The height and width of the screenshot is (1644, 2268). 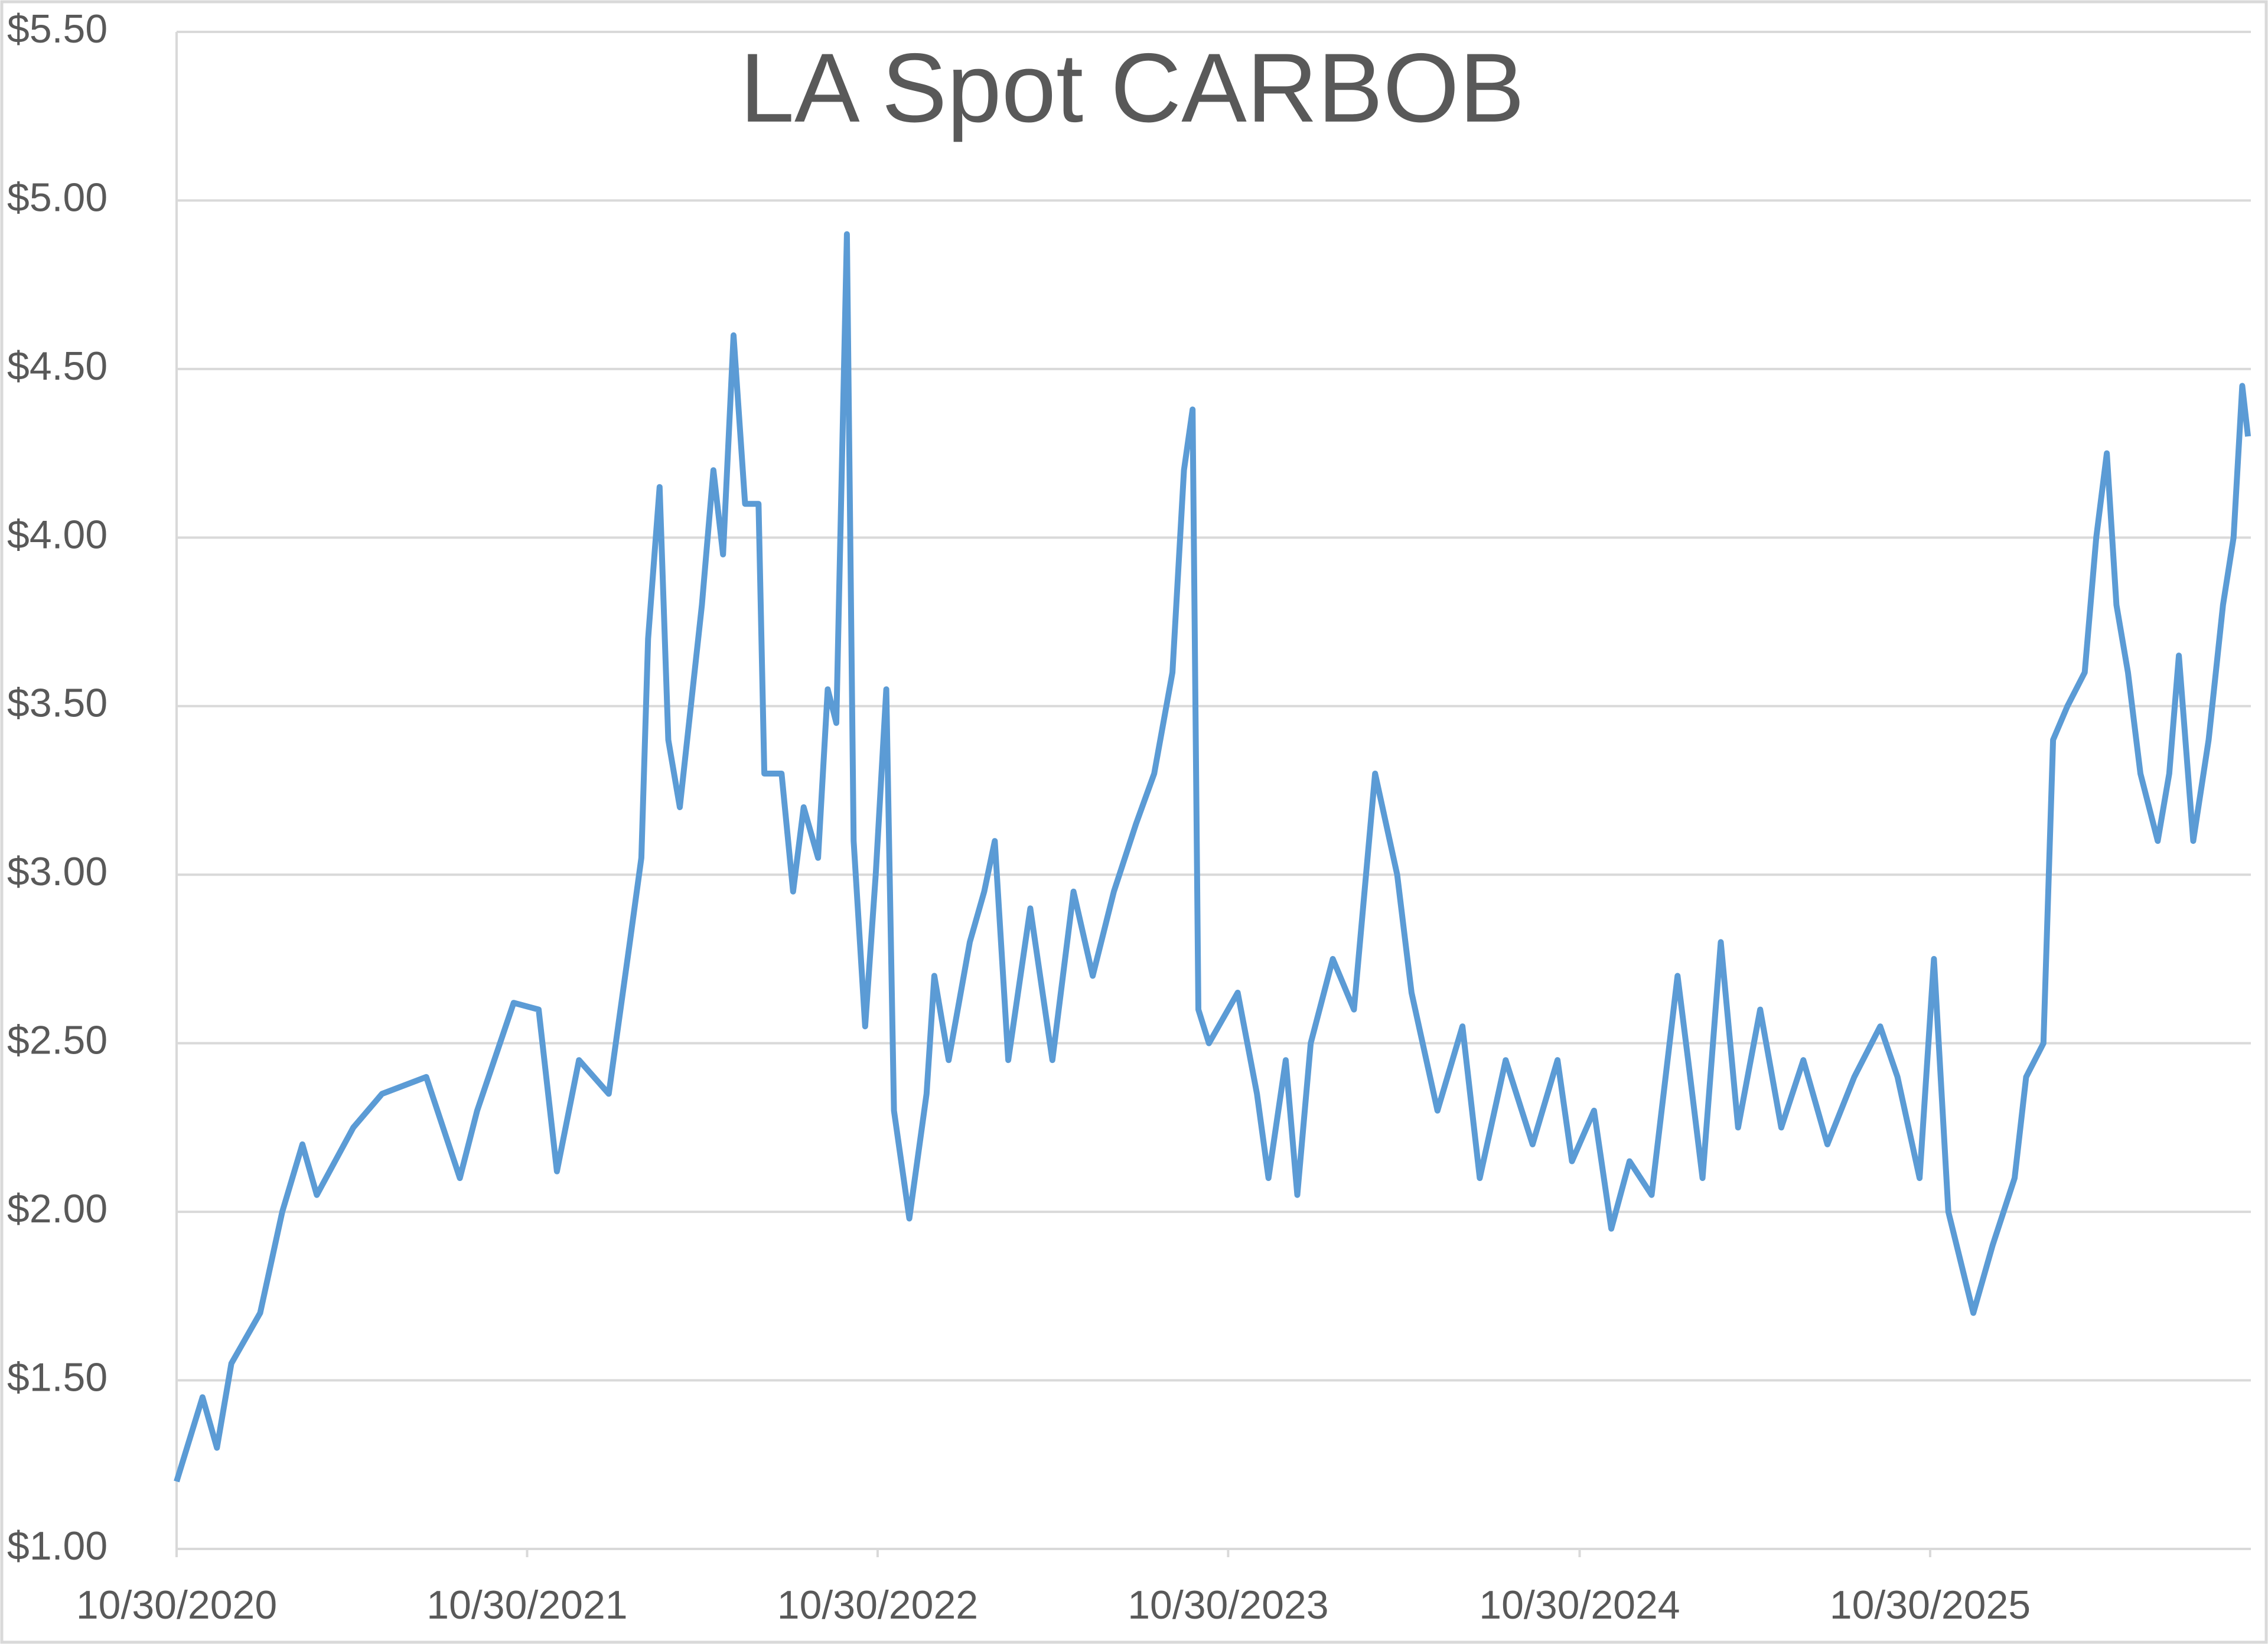 I want to click on x-tick-label: 10/30/2024, so click(x=1579, y=1605).